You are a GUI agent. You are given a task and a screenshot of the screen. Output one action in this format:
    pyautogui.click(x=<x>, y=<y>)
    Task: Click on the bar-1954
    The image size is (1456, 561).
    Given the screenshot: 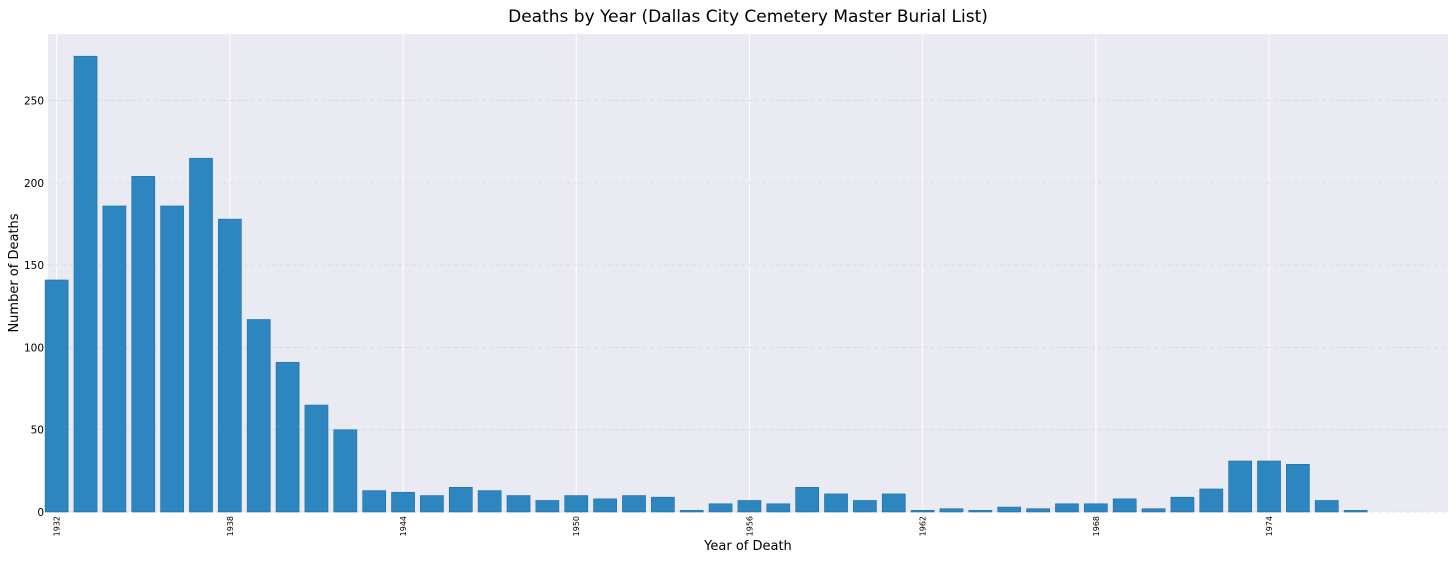 What is the action you would take?
    pyautogui.click(x=691, y=511)
    